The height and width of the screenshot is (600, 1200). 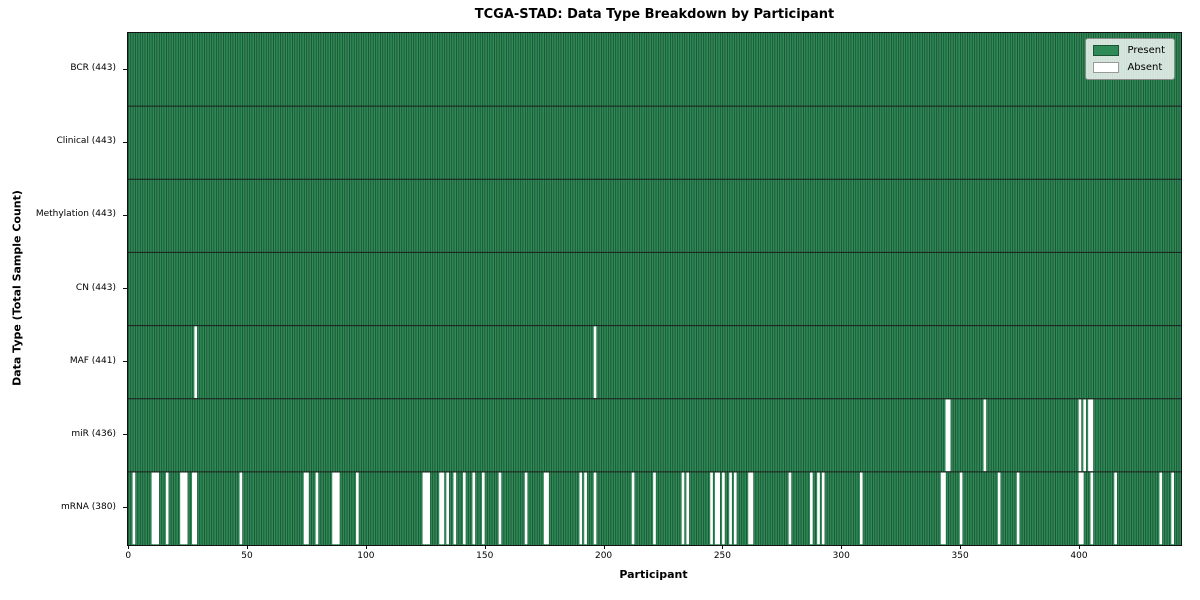 I want to click on y-tick-label: Methylation (443), so click(x=75, y=214).